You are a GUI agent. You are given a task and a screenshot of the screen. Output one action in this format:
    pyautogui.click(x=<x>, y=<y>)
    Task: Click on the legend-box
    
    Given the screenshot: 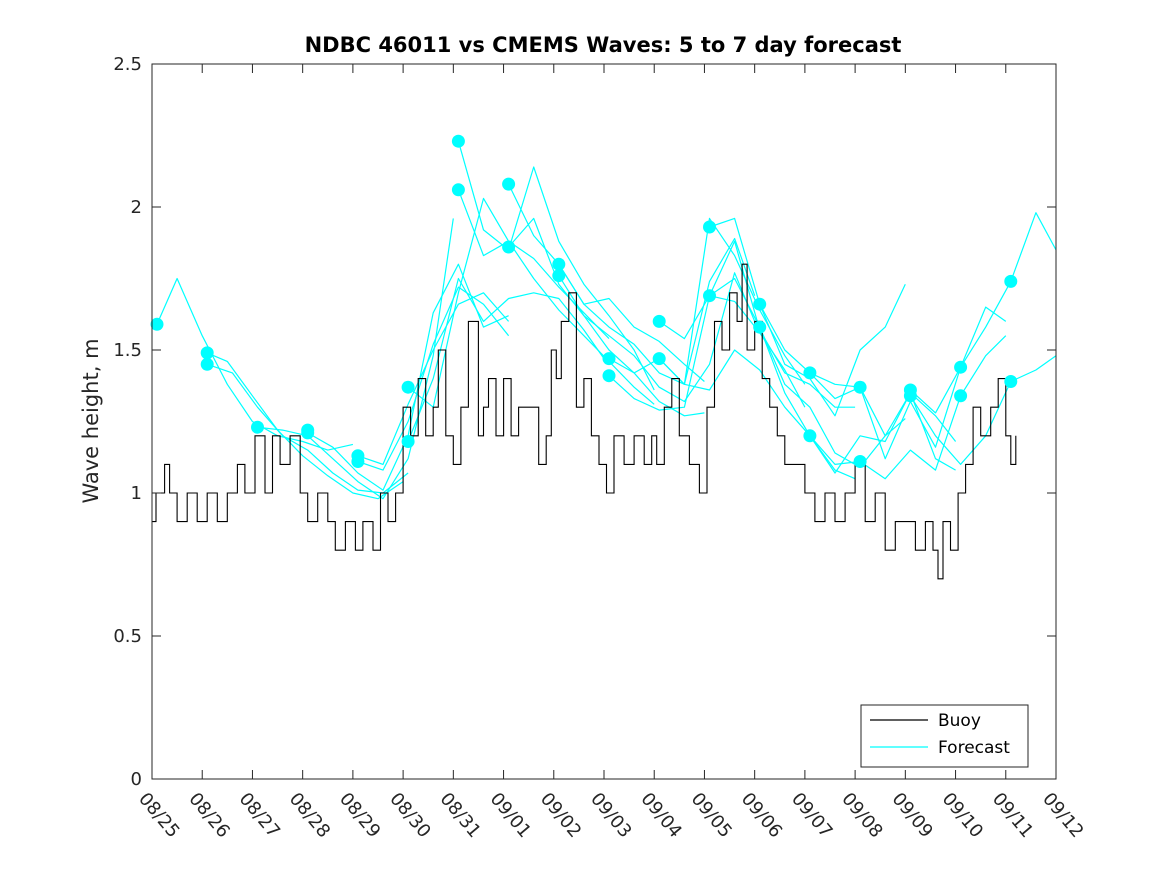 What is the action you would take?
    pyautogui.click(x=944, y=736)
    